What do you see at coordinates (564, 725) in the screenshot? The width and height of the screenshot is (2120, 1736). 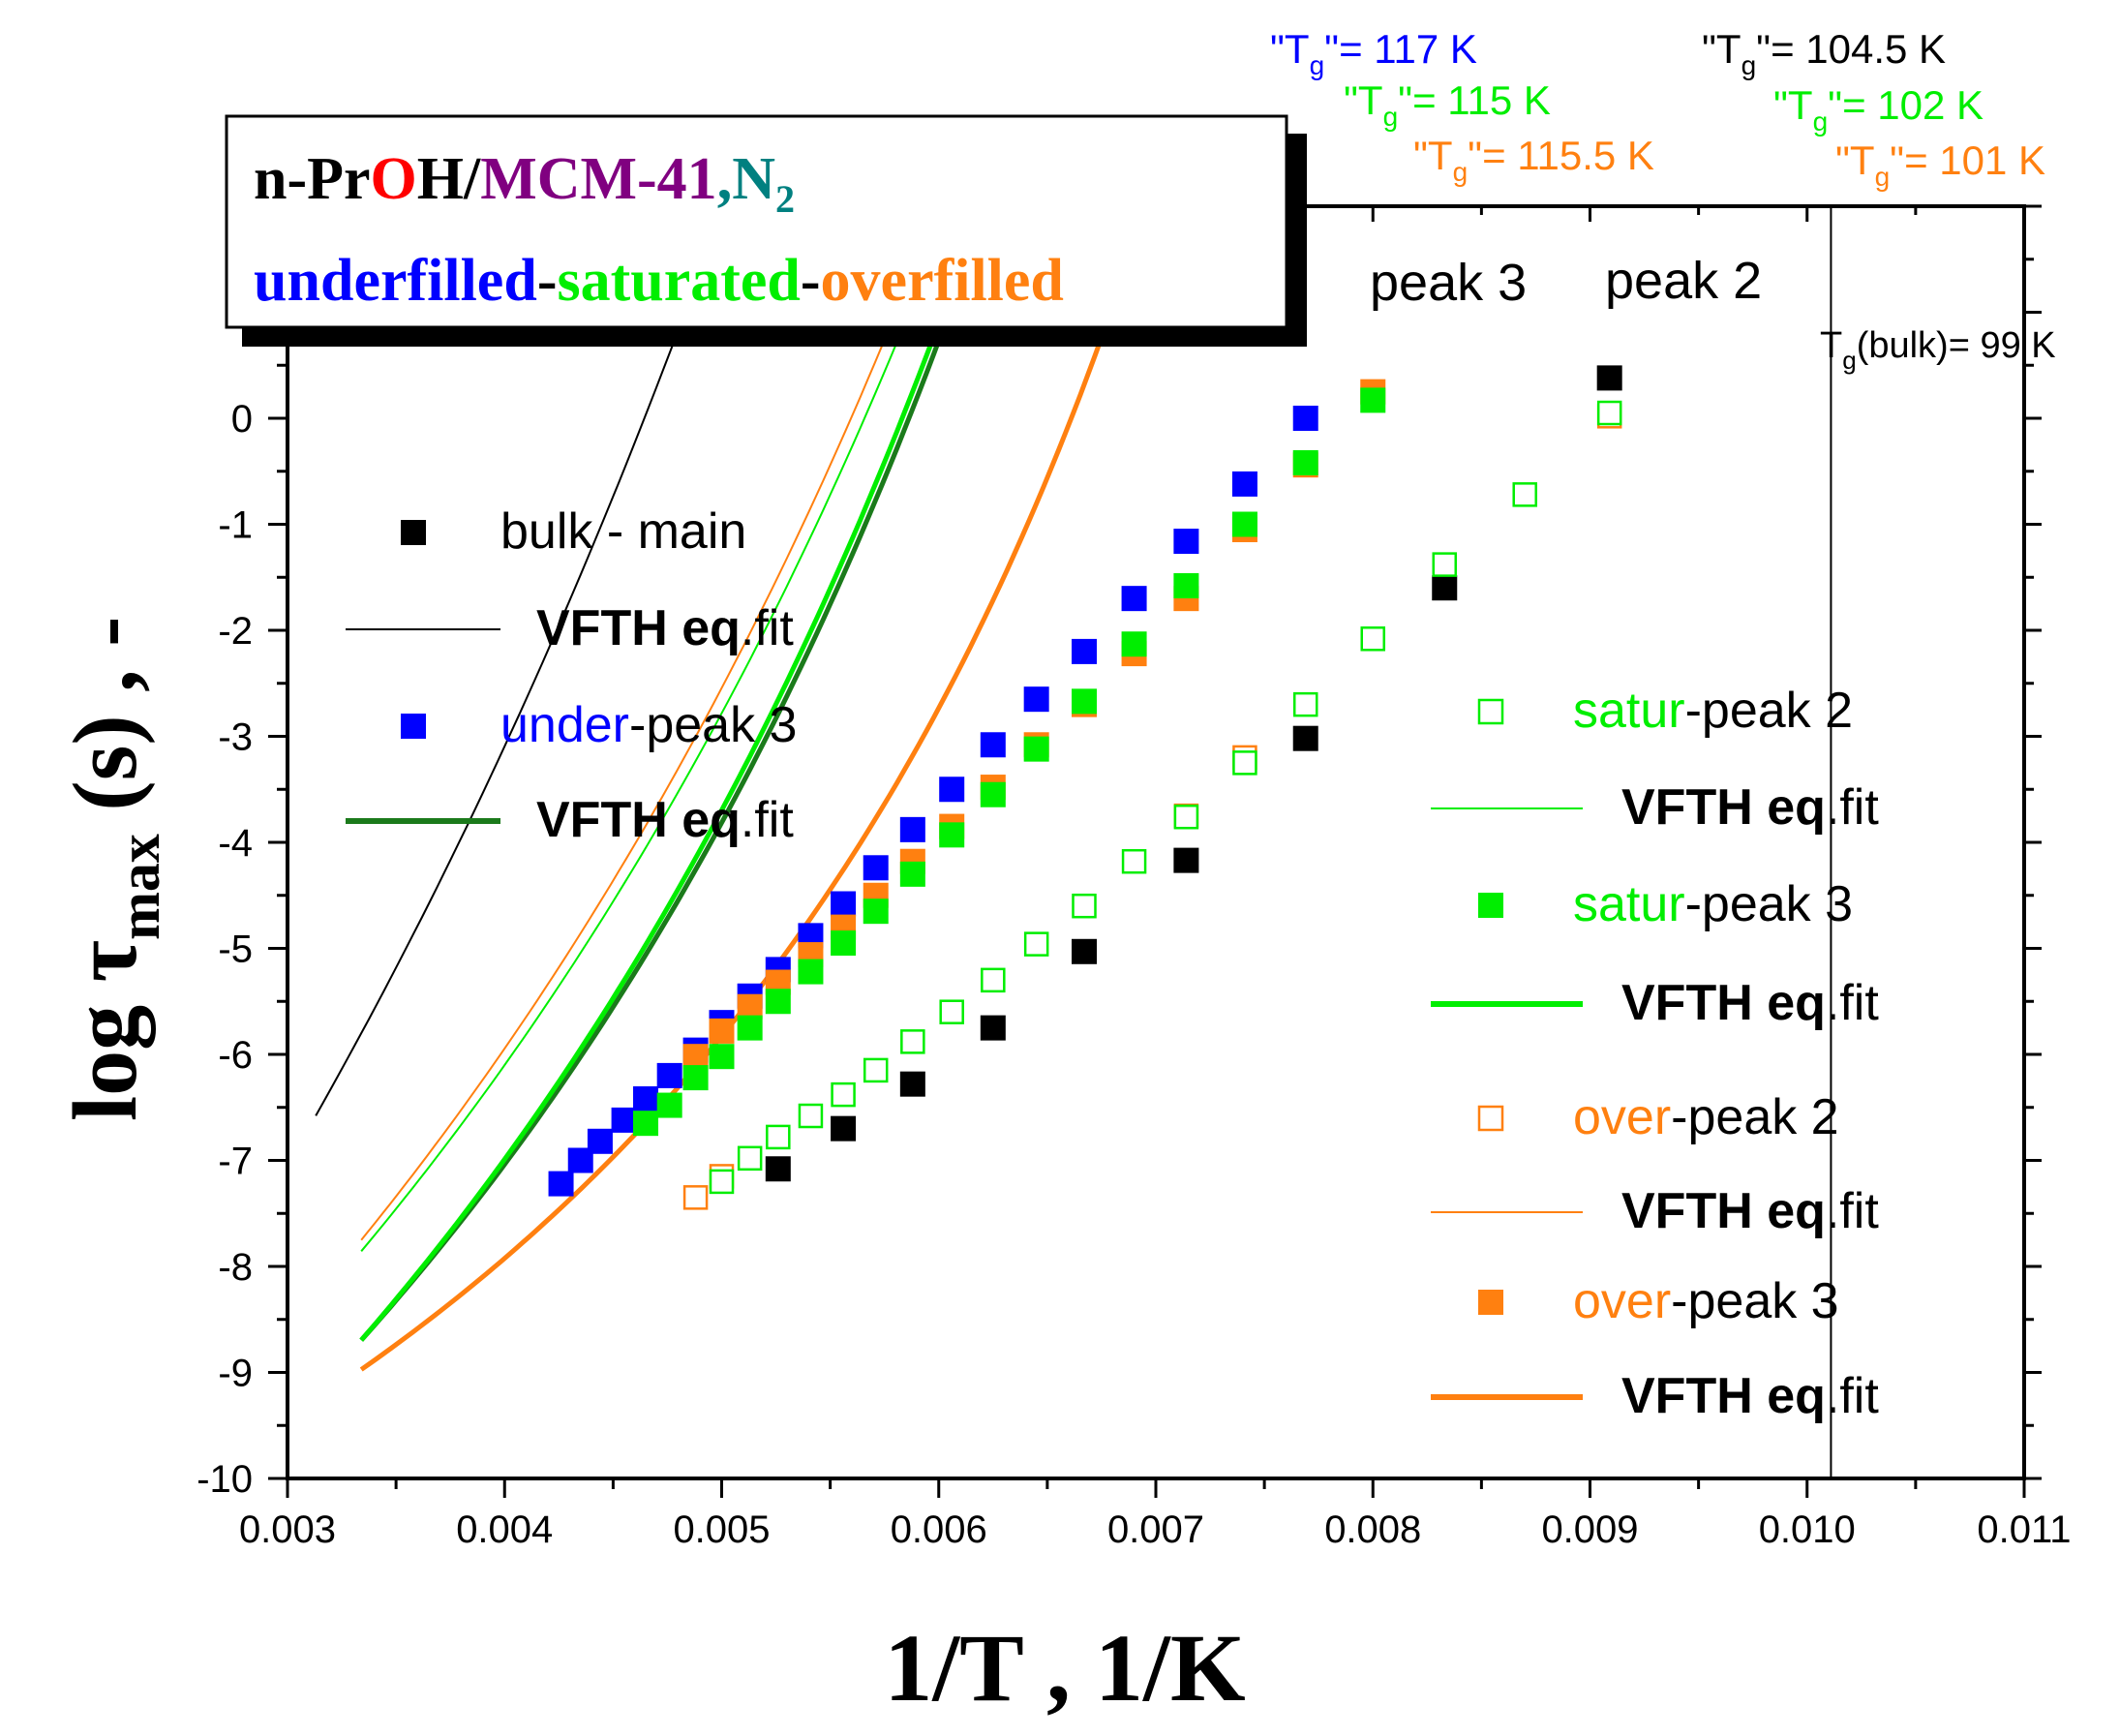 I see `text-span: under` at bounding box center [564, 725].